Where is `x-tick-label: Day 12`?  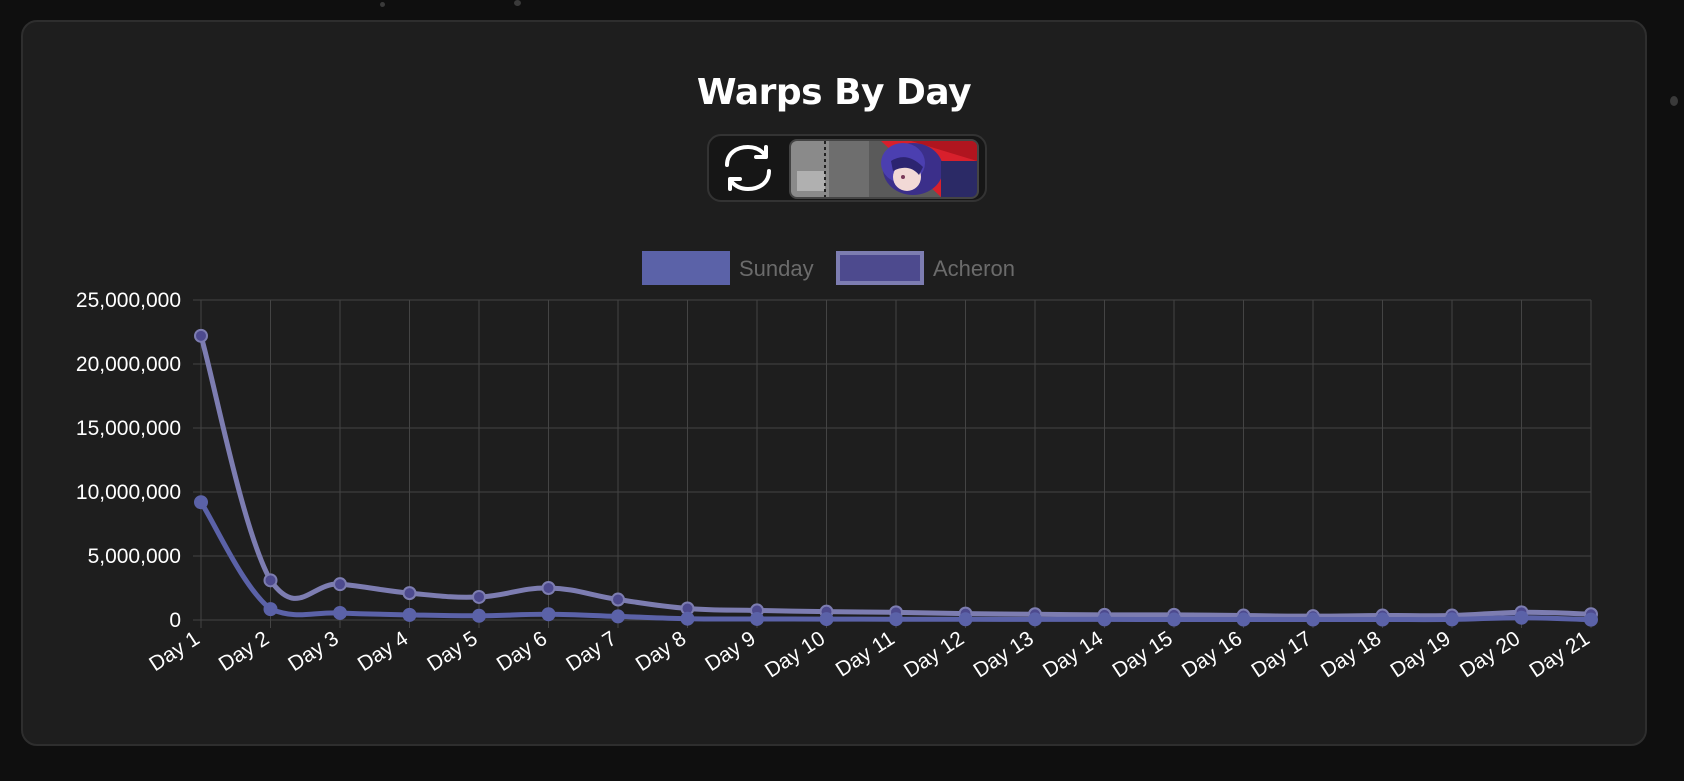 x-tick-label: Day 12 is located at coordinates (934, 655).